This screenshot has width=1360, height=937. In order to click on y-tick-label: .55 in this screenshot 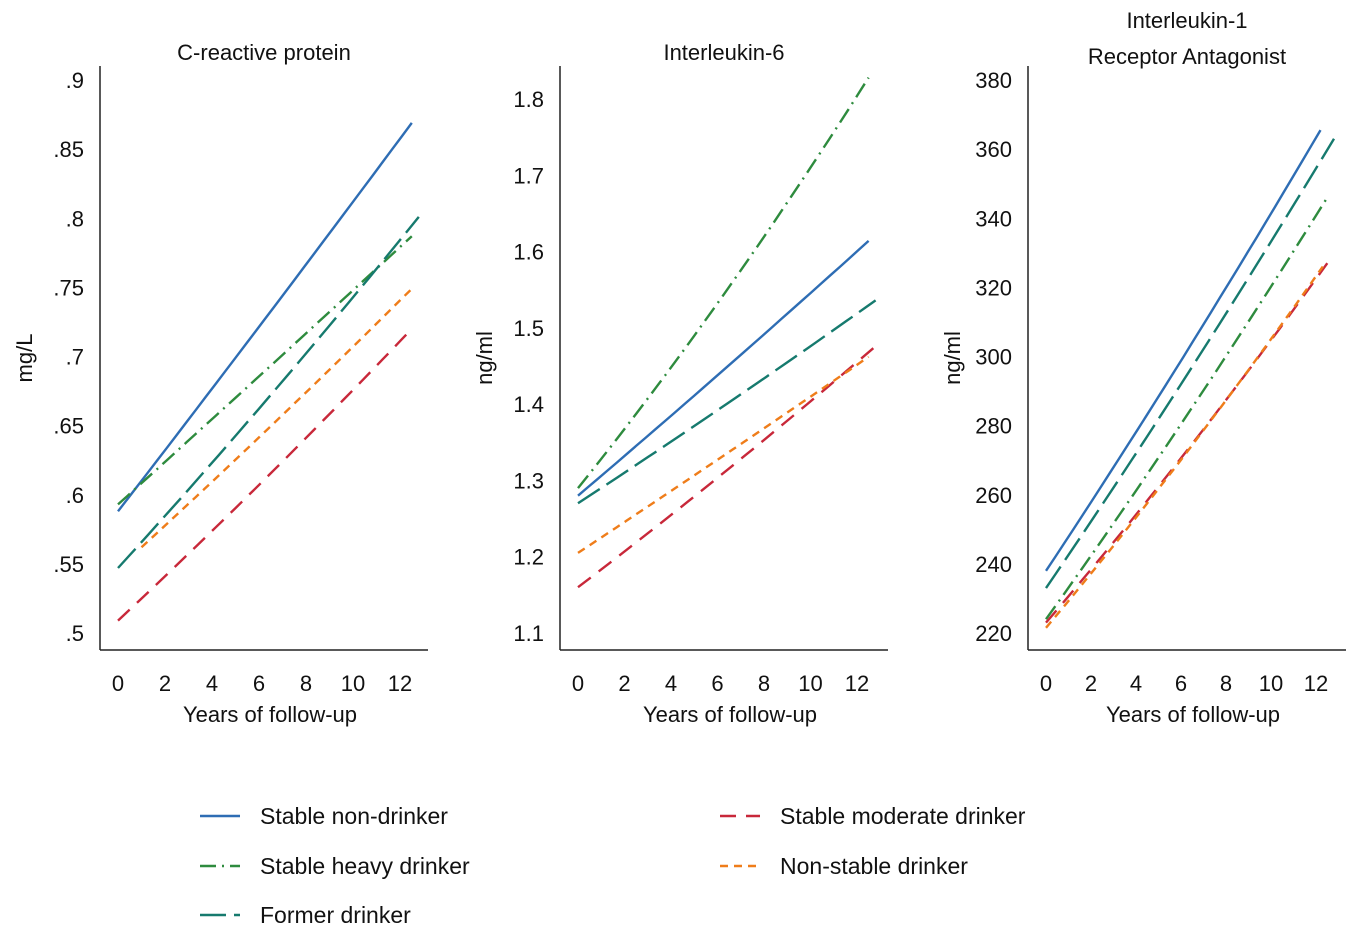, I will do `click(68, 564)`.